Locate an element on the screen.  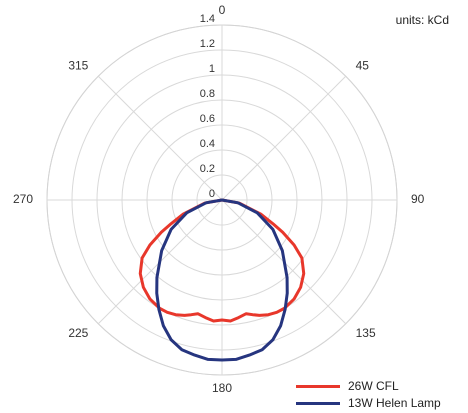
angle-tick-label: 180 is located at coordinates (222, 388).